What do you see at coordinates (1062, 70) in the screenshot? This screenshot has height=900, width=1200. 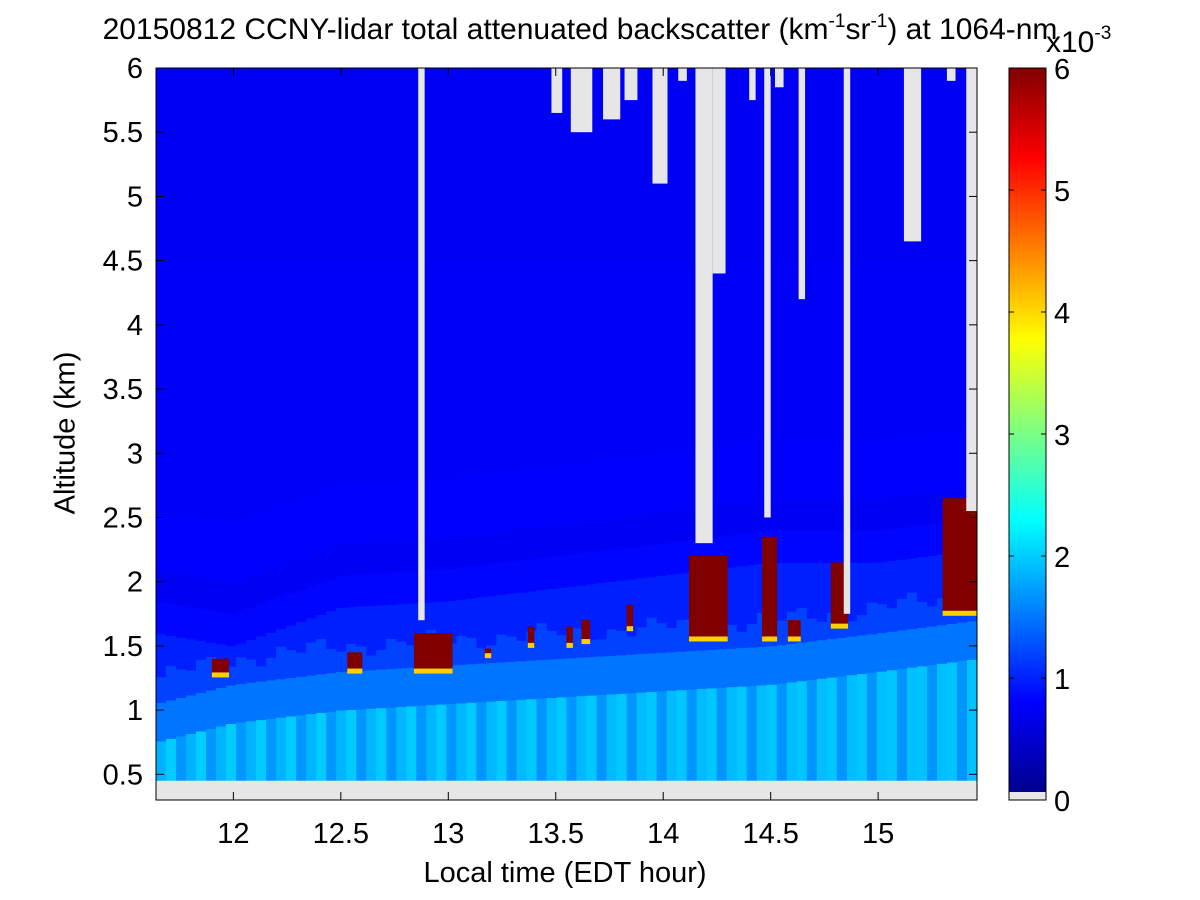 I see `colorbar-tick-label: 6` at bounding box center [1062, 70].